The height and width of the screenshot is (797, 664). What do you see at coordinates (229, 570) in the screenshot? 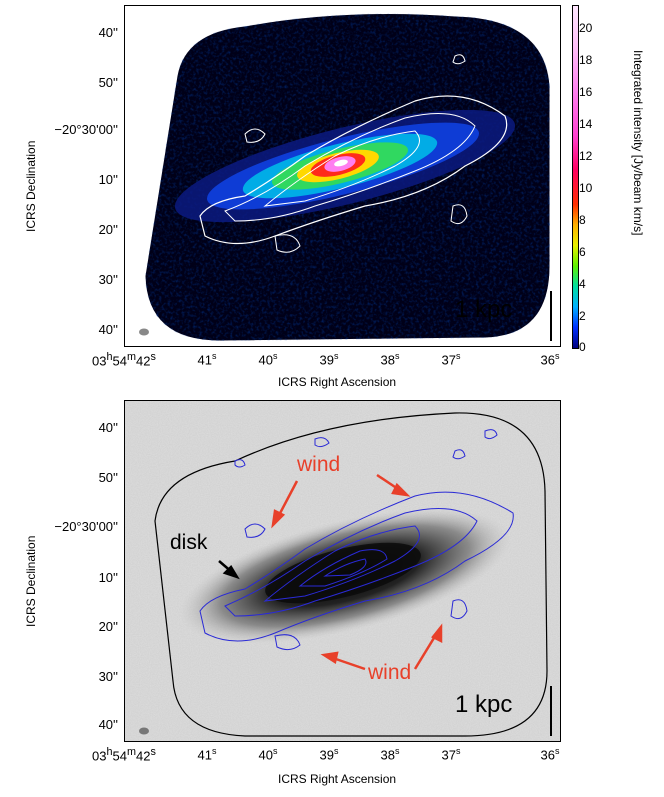
I see `disk-arrow` at bounding box center [229, 570].